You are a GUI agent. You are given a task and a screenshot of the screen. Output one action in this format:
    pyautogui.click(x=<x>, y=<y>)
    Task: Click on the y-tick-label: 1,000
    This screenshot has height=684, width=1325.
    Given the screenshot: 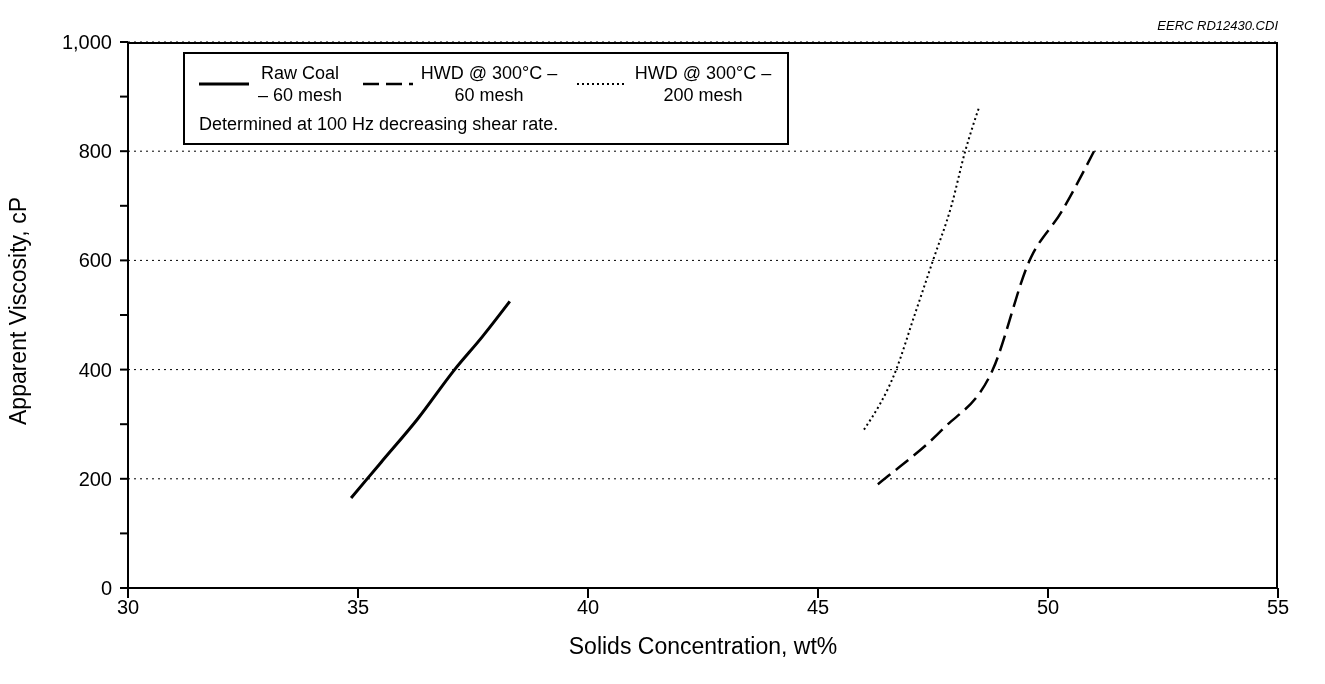 What is the action you would take?
    pyautogui.click(x=86, y=42)
    